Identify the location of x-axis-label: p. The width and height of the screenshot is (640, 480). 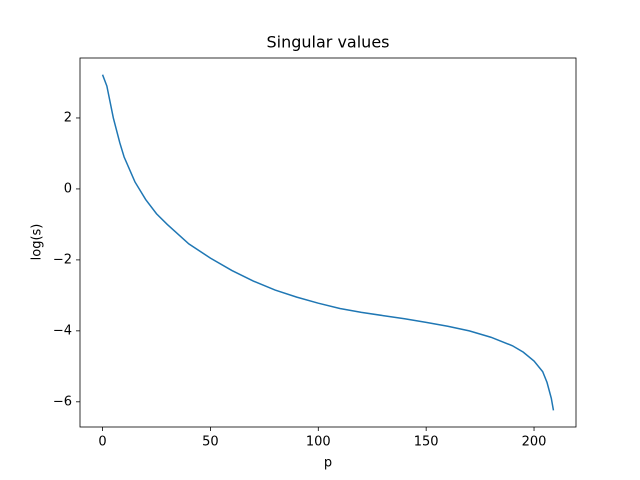
(328, 463).